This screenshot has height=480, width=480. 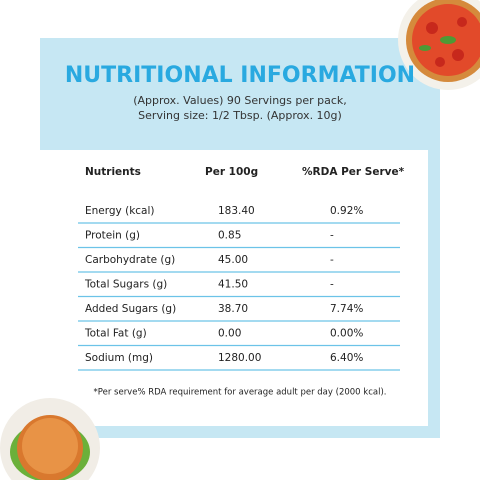 I want to click on cell: Total Sugars (g), so click(x=125, y=285).